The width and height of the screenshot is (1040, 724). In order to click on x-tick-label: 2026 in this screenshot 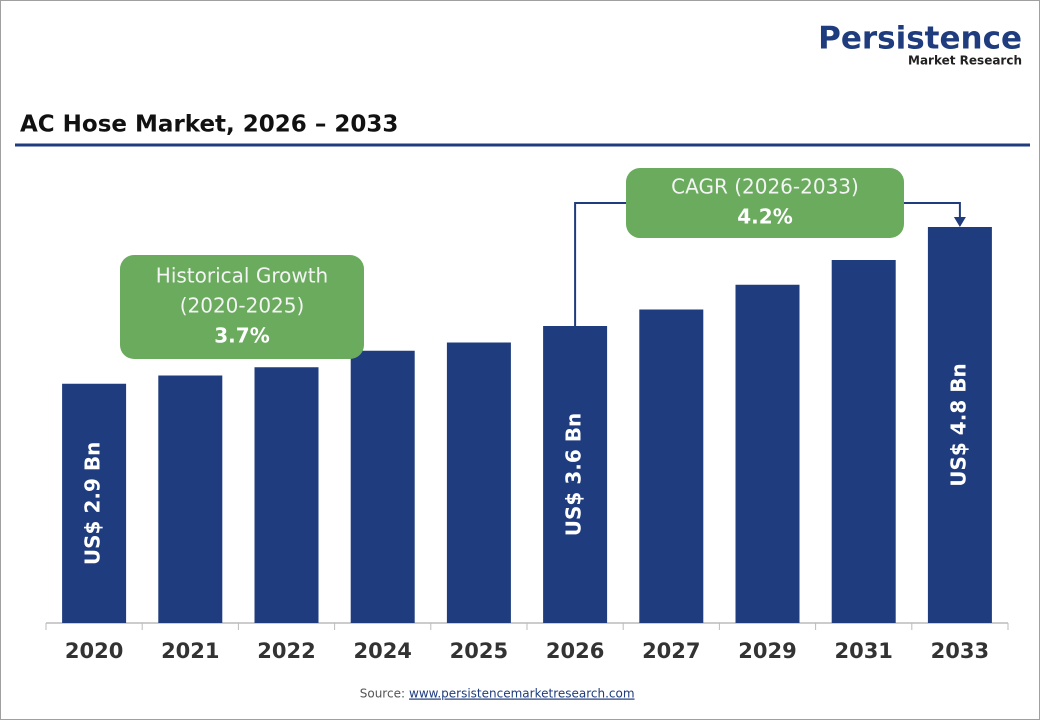, I will do `click(575, 651)`.